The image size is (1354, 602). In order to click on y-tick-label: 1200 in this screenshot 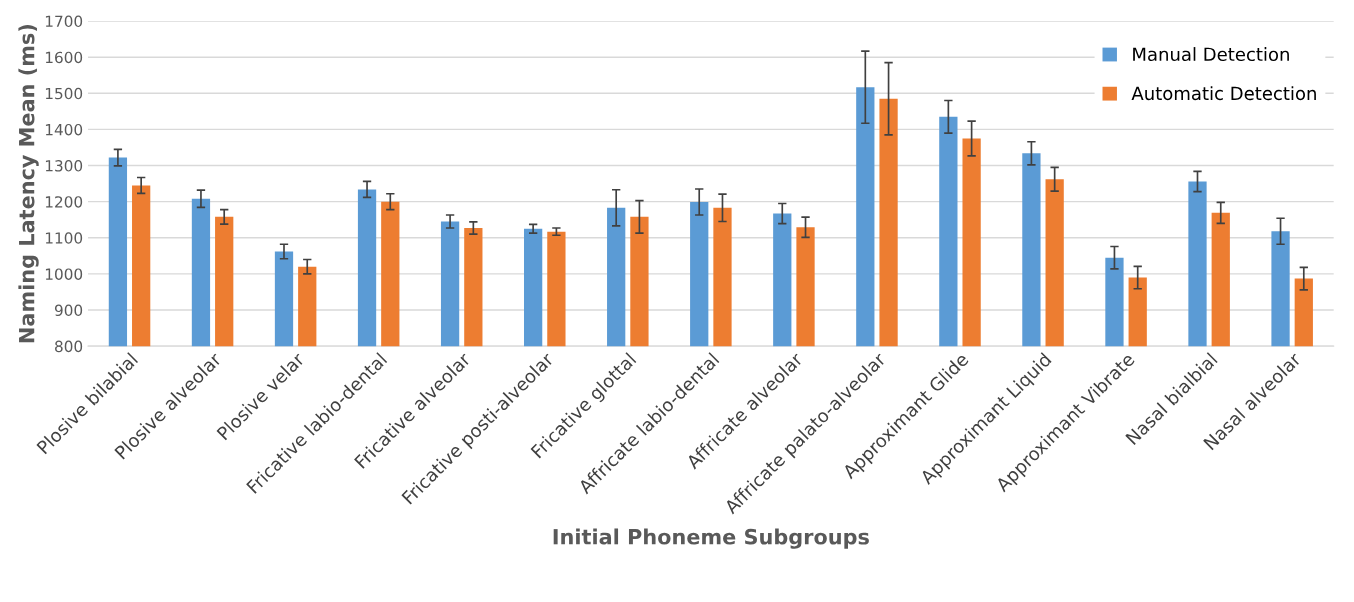, I will do `click(64, 202)`.